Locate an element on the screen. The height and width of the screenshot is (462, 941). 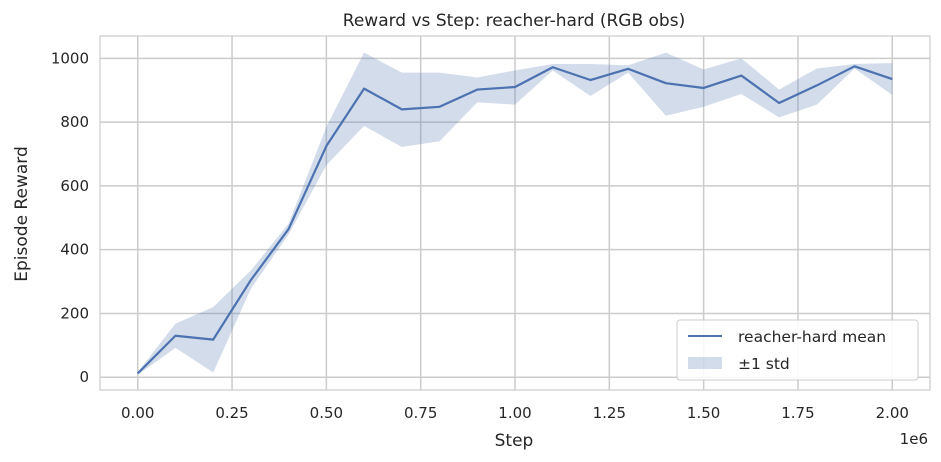
x-tick-label: 2.00 is located at coordinates (892, 413).